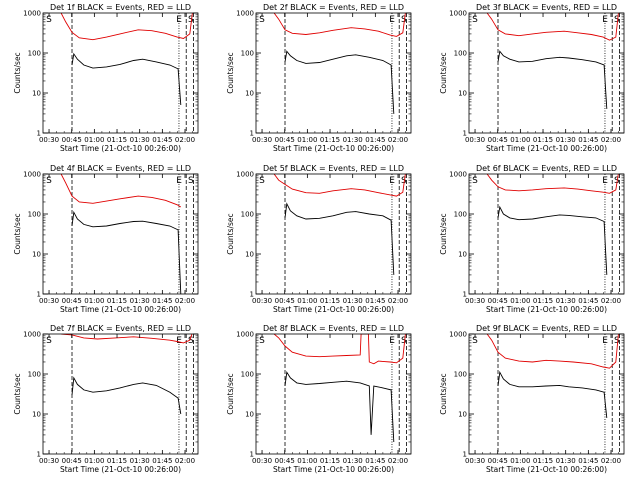 The height and width of the screenshot is (480, 640). Describe the element at coordinates (120, 7) in the screenshot. I see `plot-title: Det 1f BLACK = Events, RED = LLD` at that location.